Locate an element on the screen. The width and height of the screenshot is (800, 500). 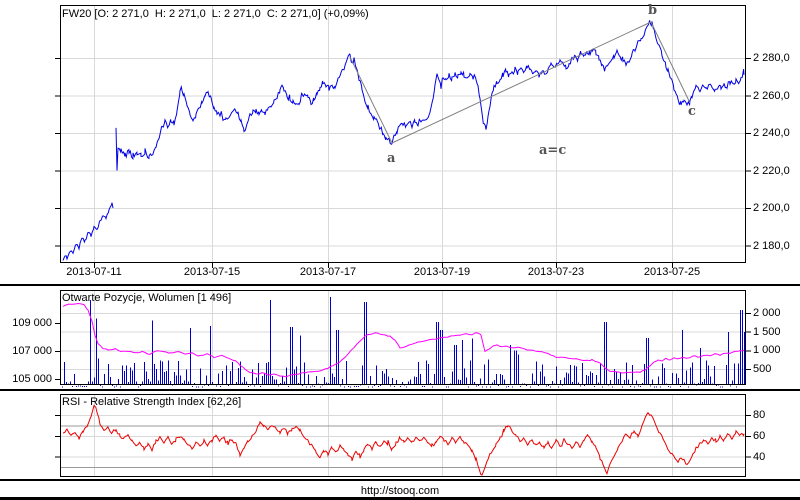
stooq-url-link: http://stooq.com is located at coordinates (400, 491).